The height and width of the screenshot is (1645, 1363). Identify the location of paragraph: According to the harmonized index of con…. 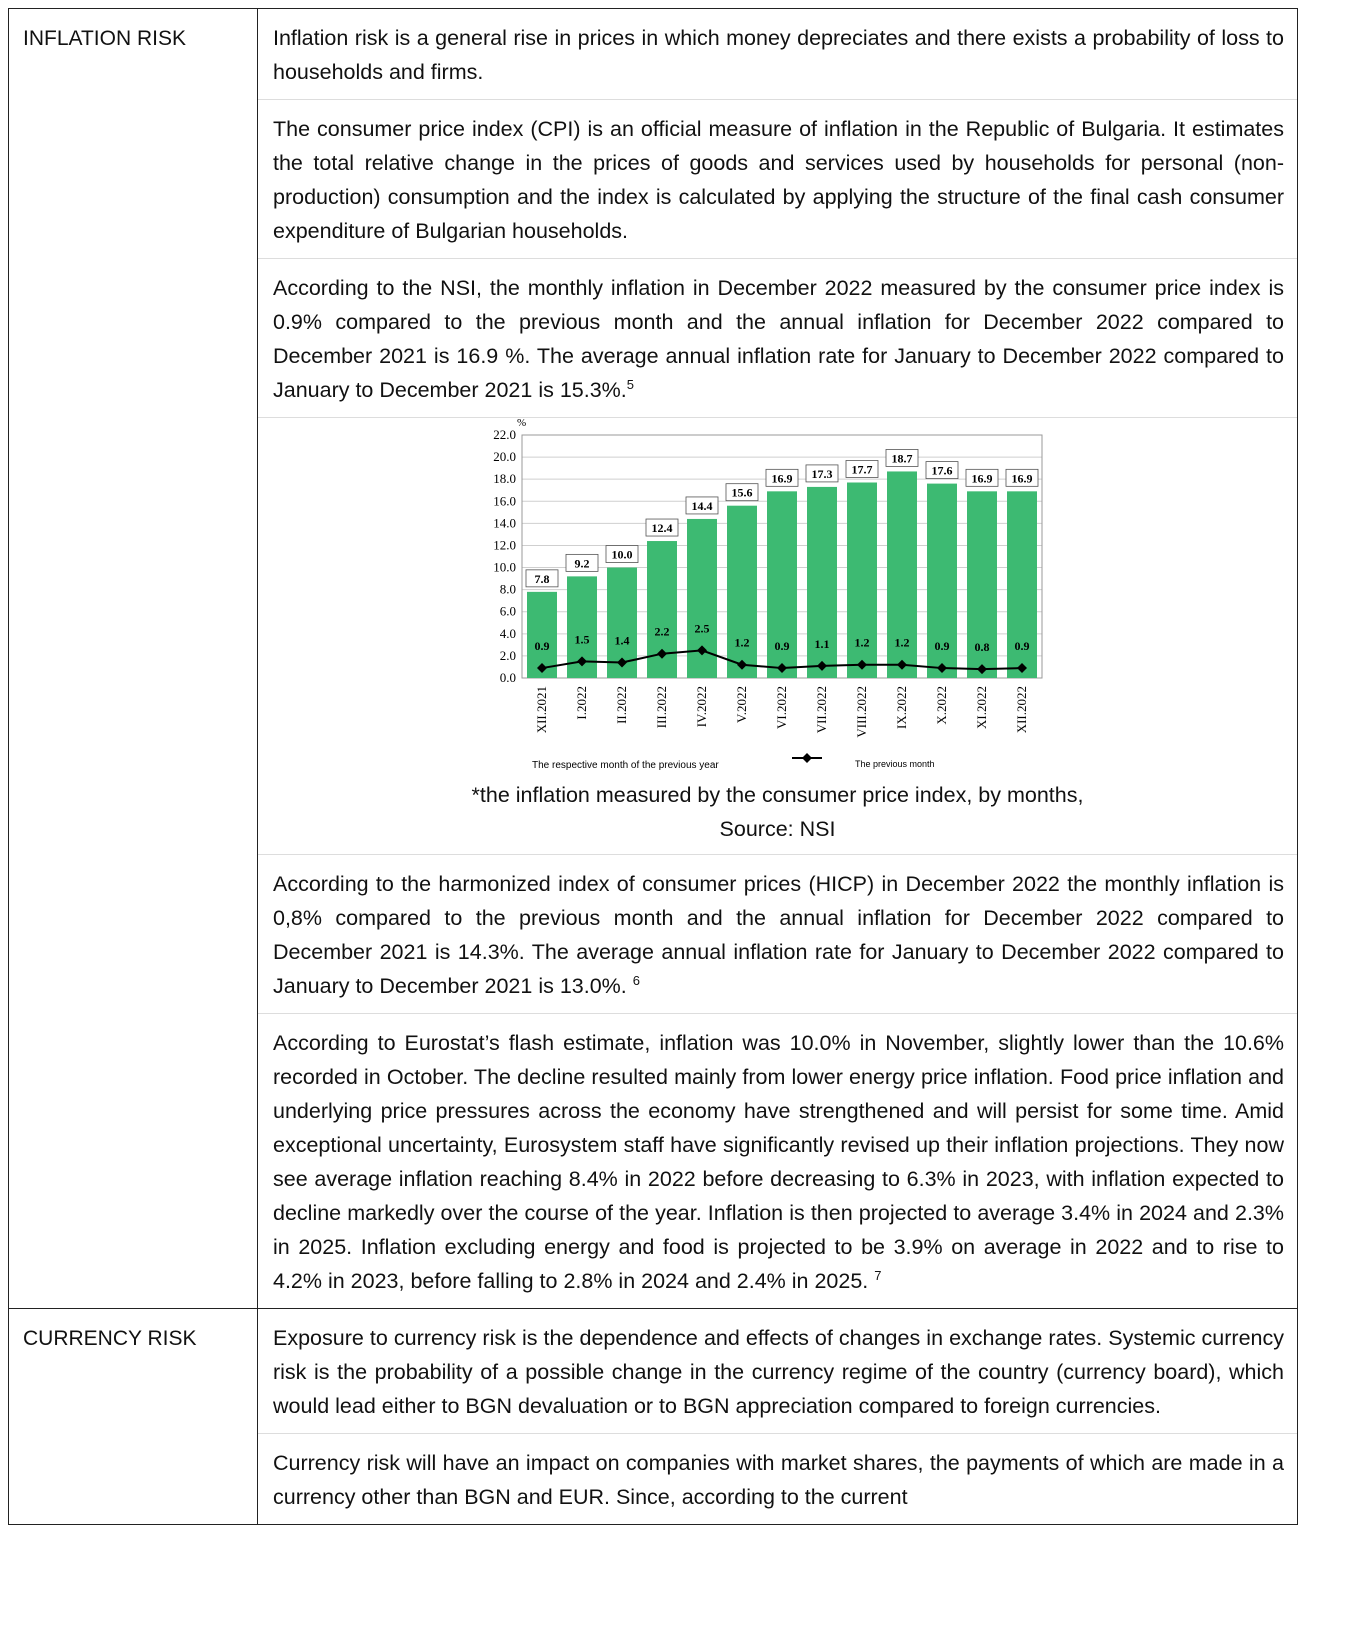
(777, 934).